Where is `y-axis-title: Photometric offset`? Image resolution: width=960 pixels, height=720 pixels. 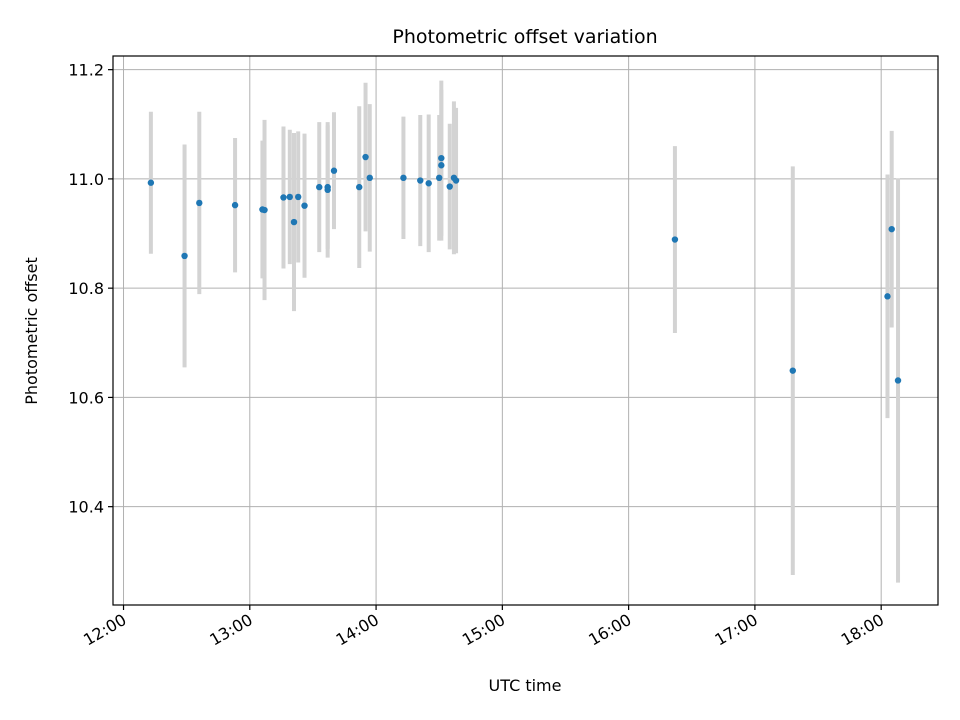 y-axis-title: Photometric offset is located at coordinates (31, 331).